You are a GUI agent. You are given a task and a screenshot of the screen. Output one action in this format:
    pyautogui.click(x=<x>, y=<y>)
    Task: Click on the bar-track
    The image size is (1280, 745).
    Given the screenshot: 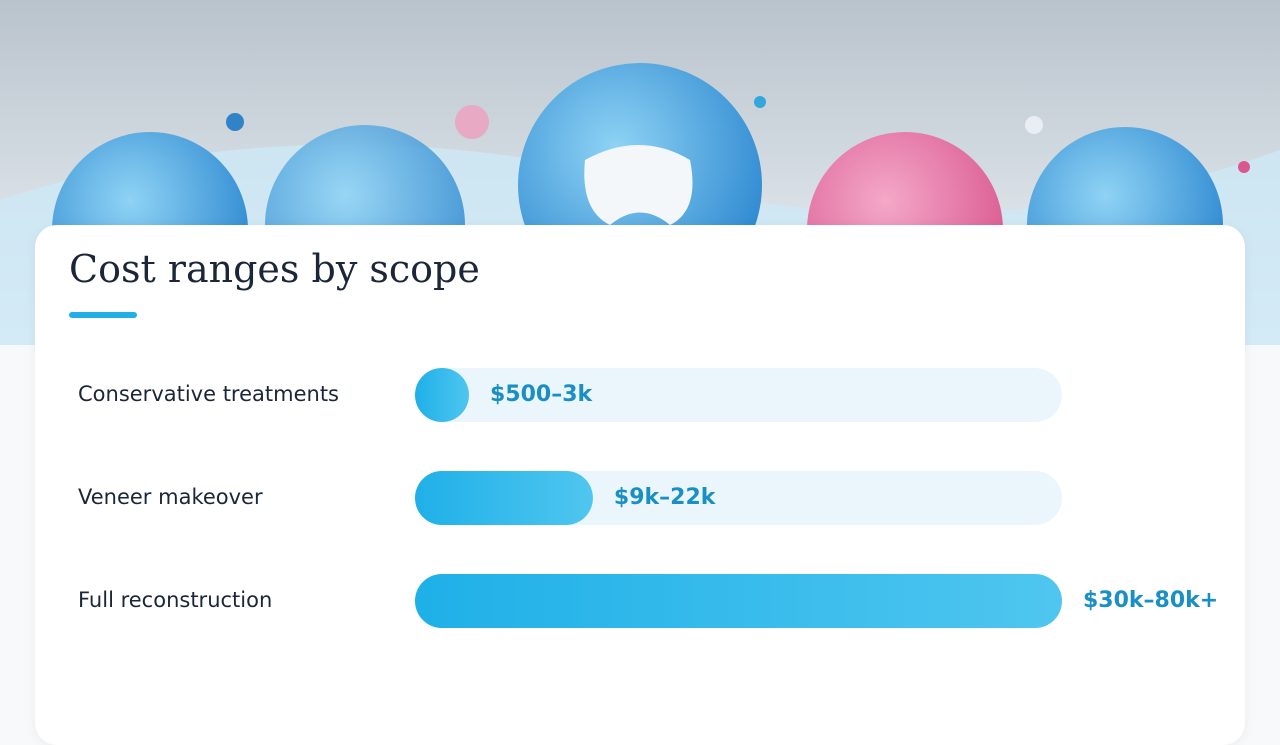 What is the action you would take?
    pyautogui.click(x=738, y=395)
    